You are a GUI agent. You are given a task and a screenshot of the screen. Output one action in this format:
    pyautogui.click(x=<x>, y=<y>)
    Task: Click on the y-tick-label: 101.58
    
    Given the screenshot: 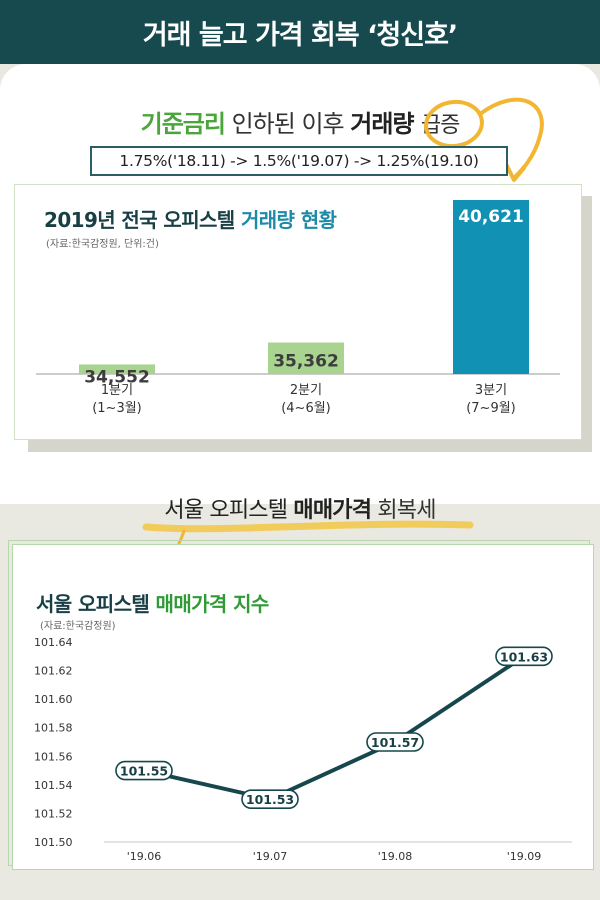 What is the action you would take?
    pyautogui.click(x=53, y=728)
    